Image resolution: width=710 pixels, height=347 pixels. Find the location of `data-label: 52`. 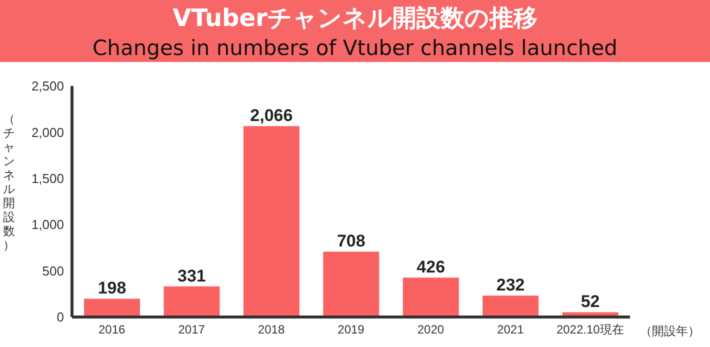

data-label: 52 is located at coordinates (590, 302).